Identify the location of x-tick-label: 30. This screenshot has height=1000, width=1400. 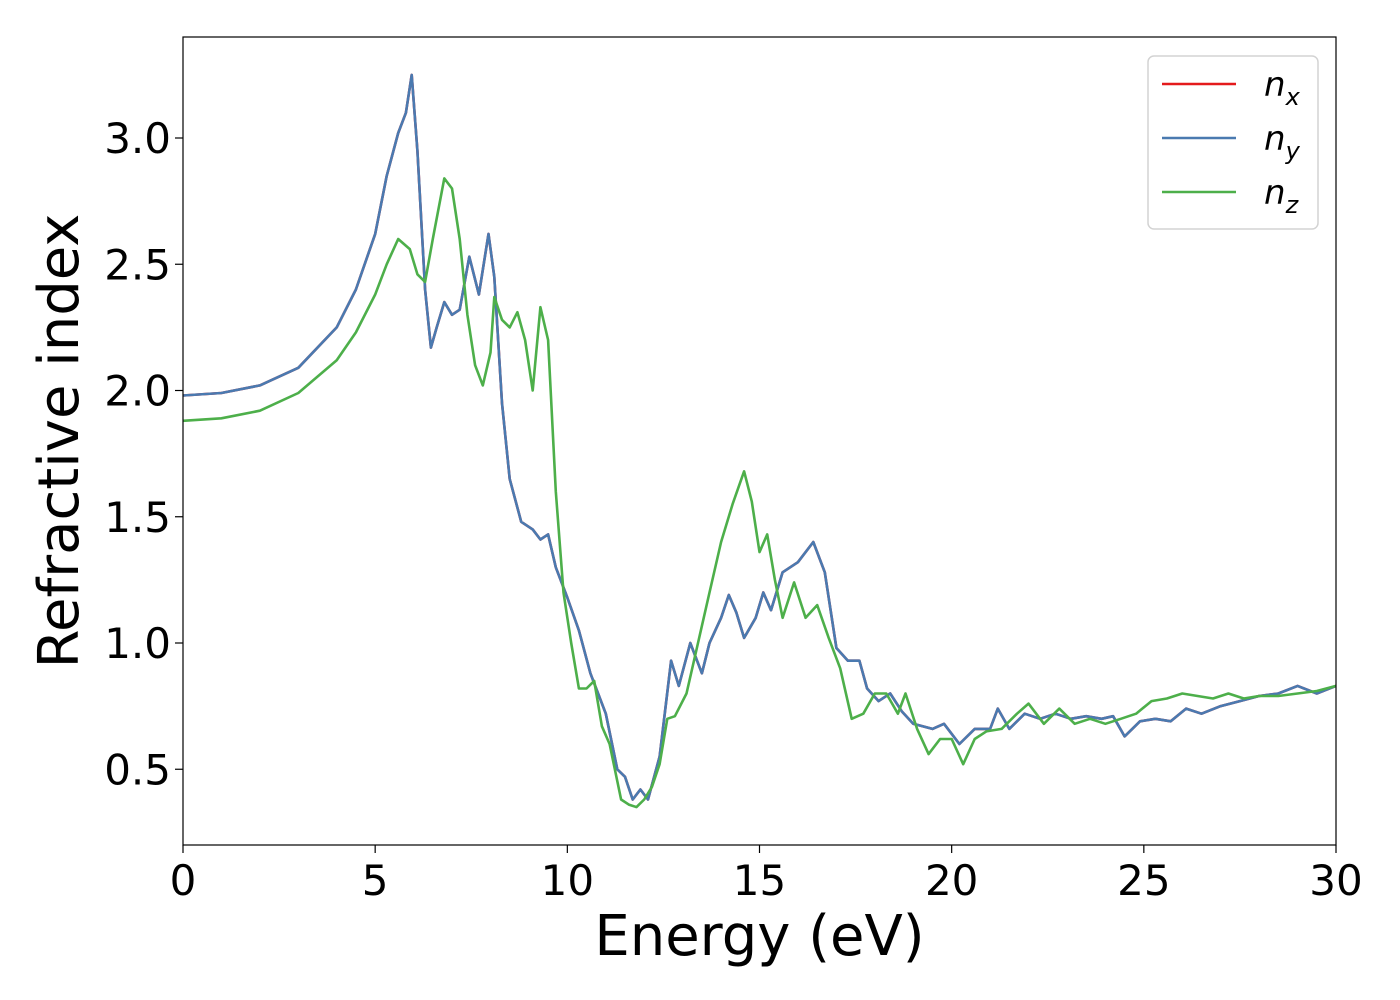
(1335, 880).